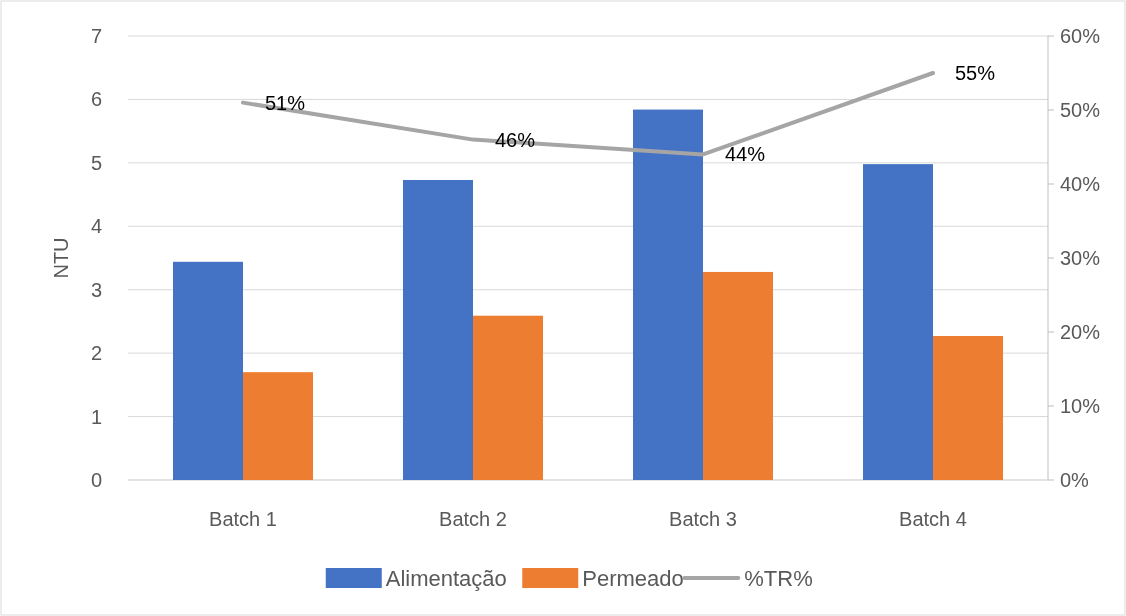 This screenshot has height=616, width=1126. I want to click on y-tick-label: 1, so click(96, 416).